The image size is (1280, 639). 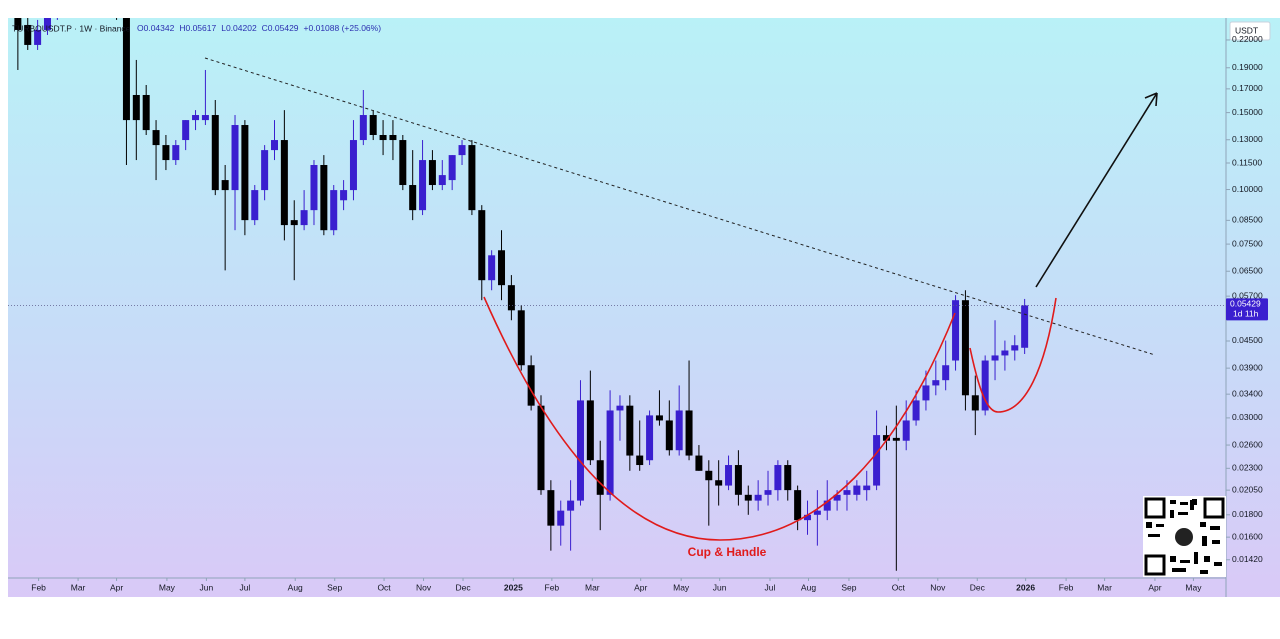 I want to click on handle-curve, so click(x=1013, y=355).